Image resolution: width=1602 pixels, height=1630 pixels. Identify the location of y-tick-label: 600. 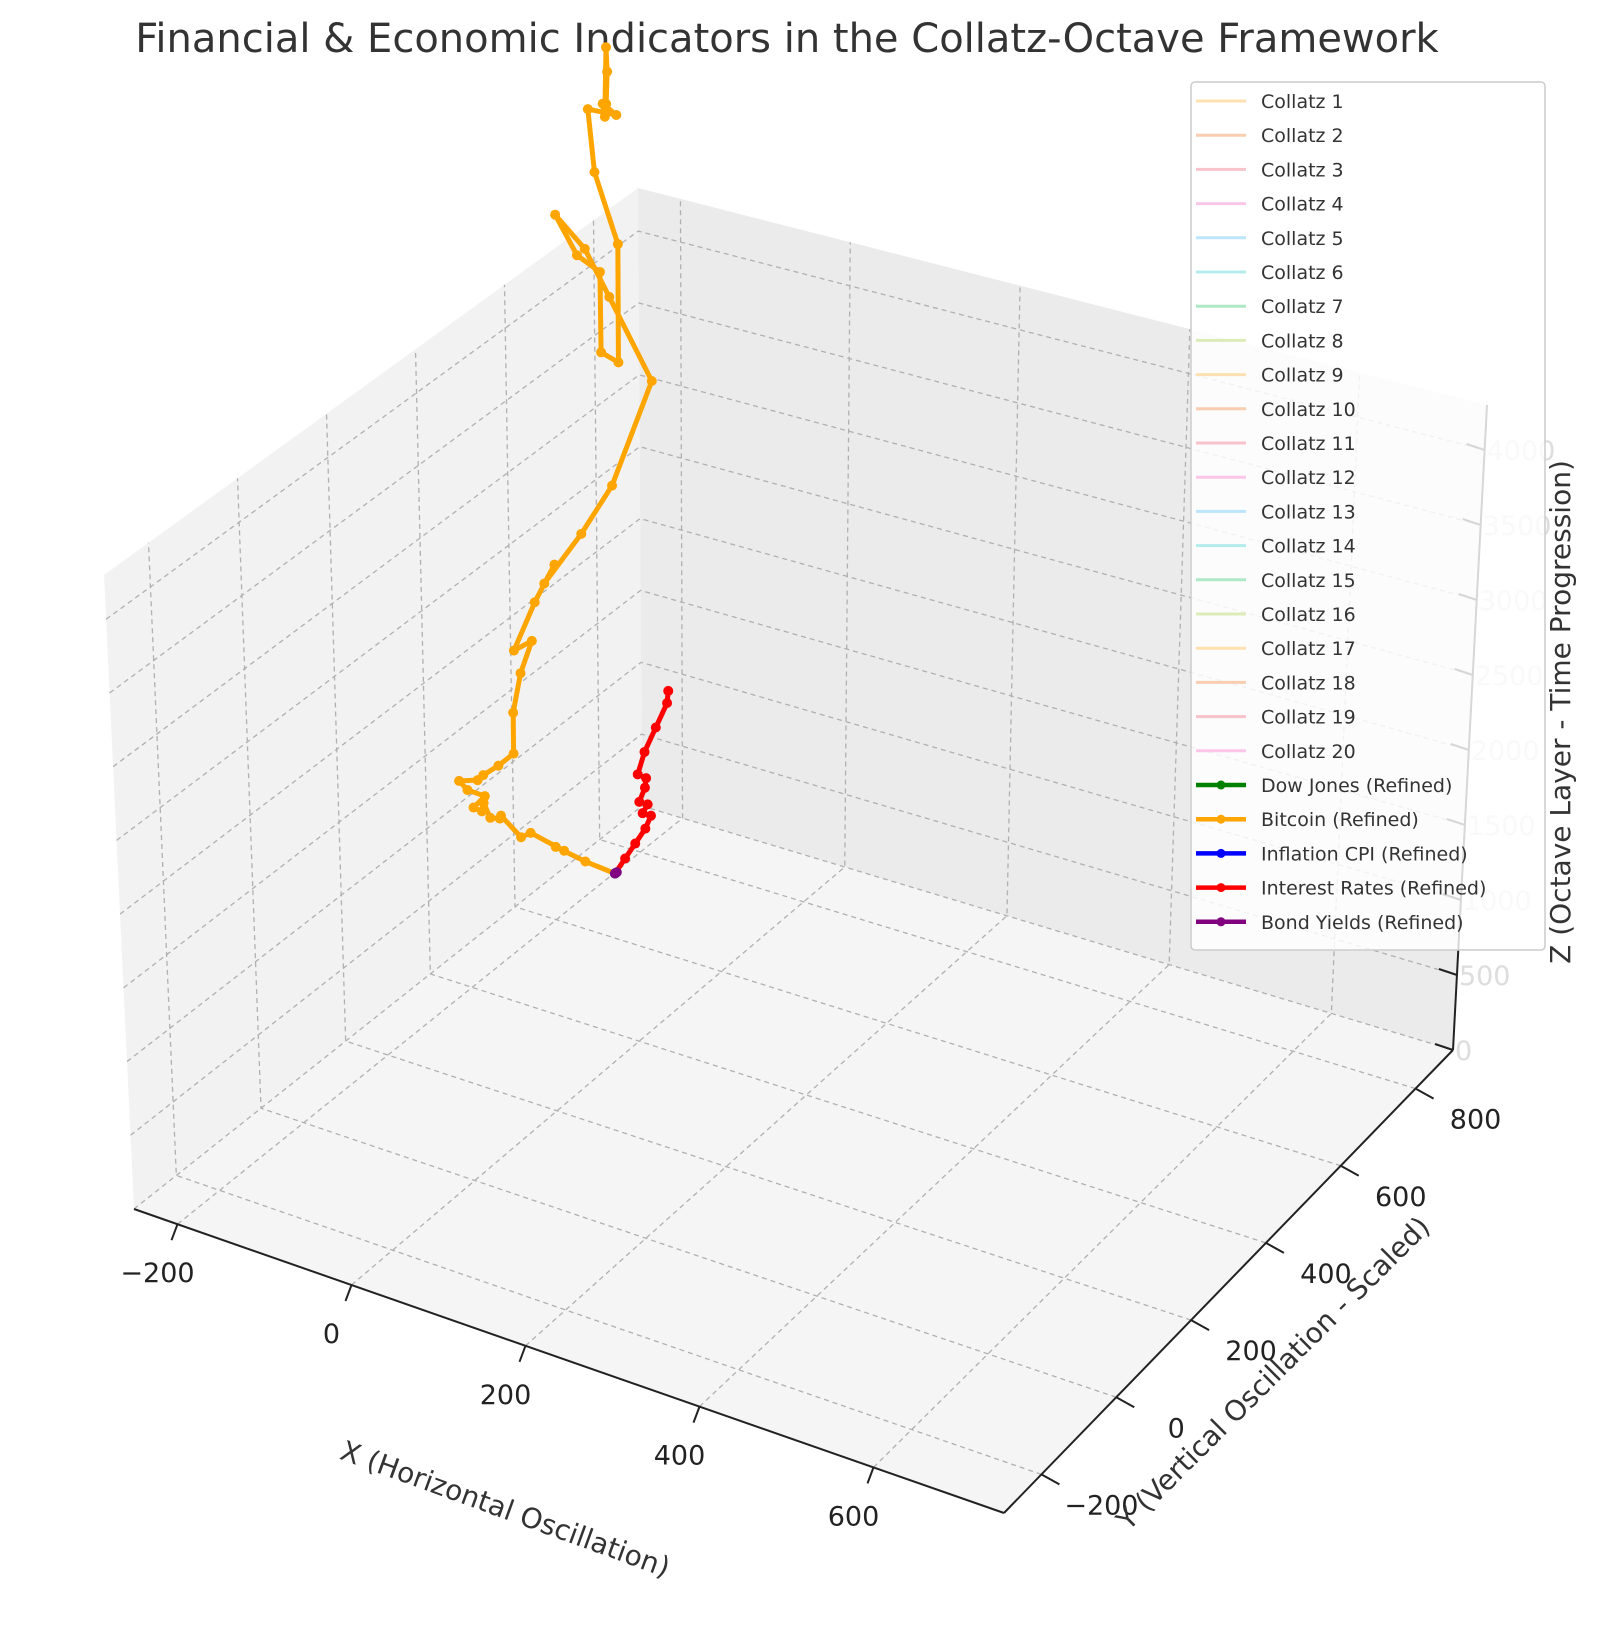
(1401, 1197).